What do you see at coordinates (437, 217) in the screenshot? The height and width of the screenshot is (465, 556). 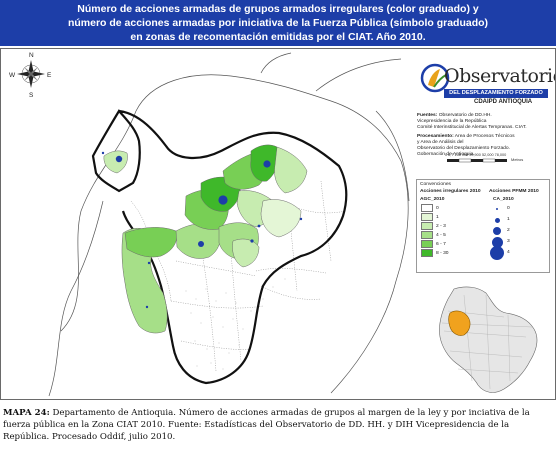 I see `legend-class-label: 1` at bounding box center [437, 217].